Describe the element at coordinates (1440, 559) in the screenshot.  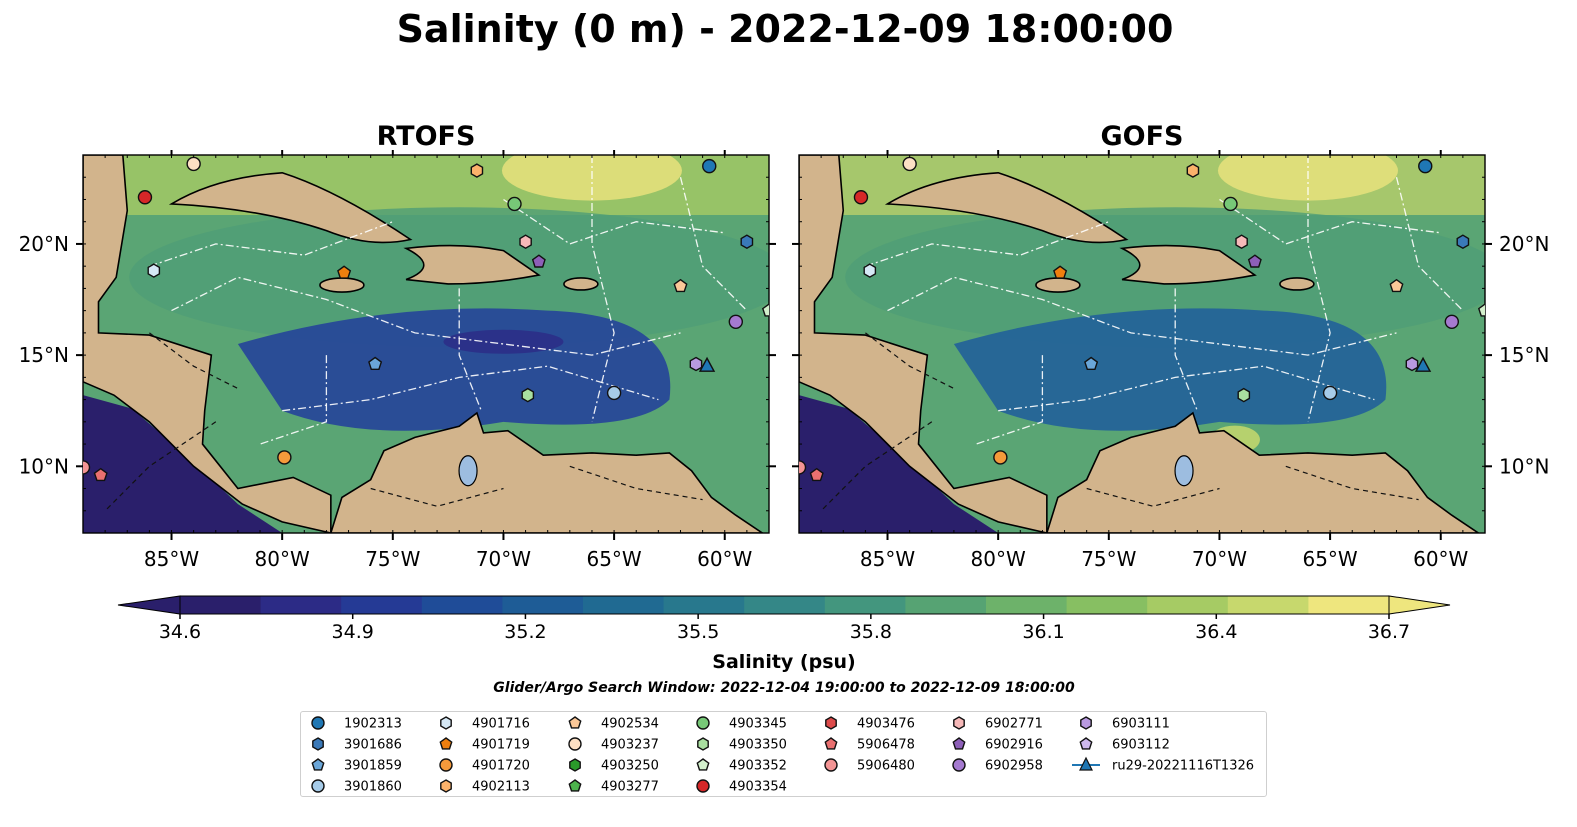
I see `x-tick-label: 60°W` at that location.